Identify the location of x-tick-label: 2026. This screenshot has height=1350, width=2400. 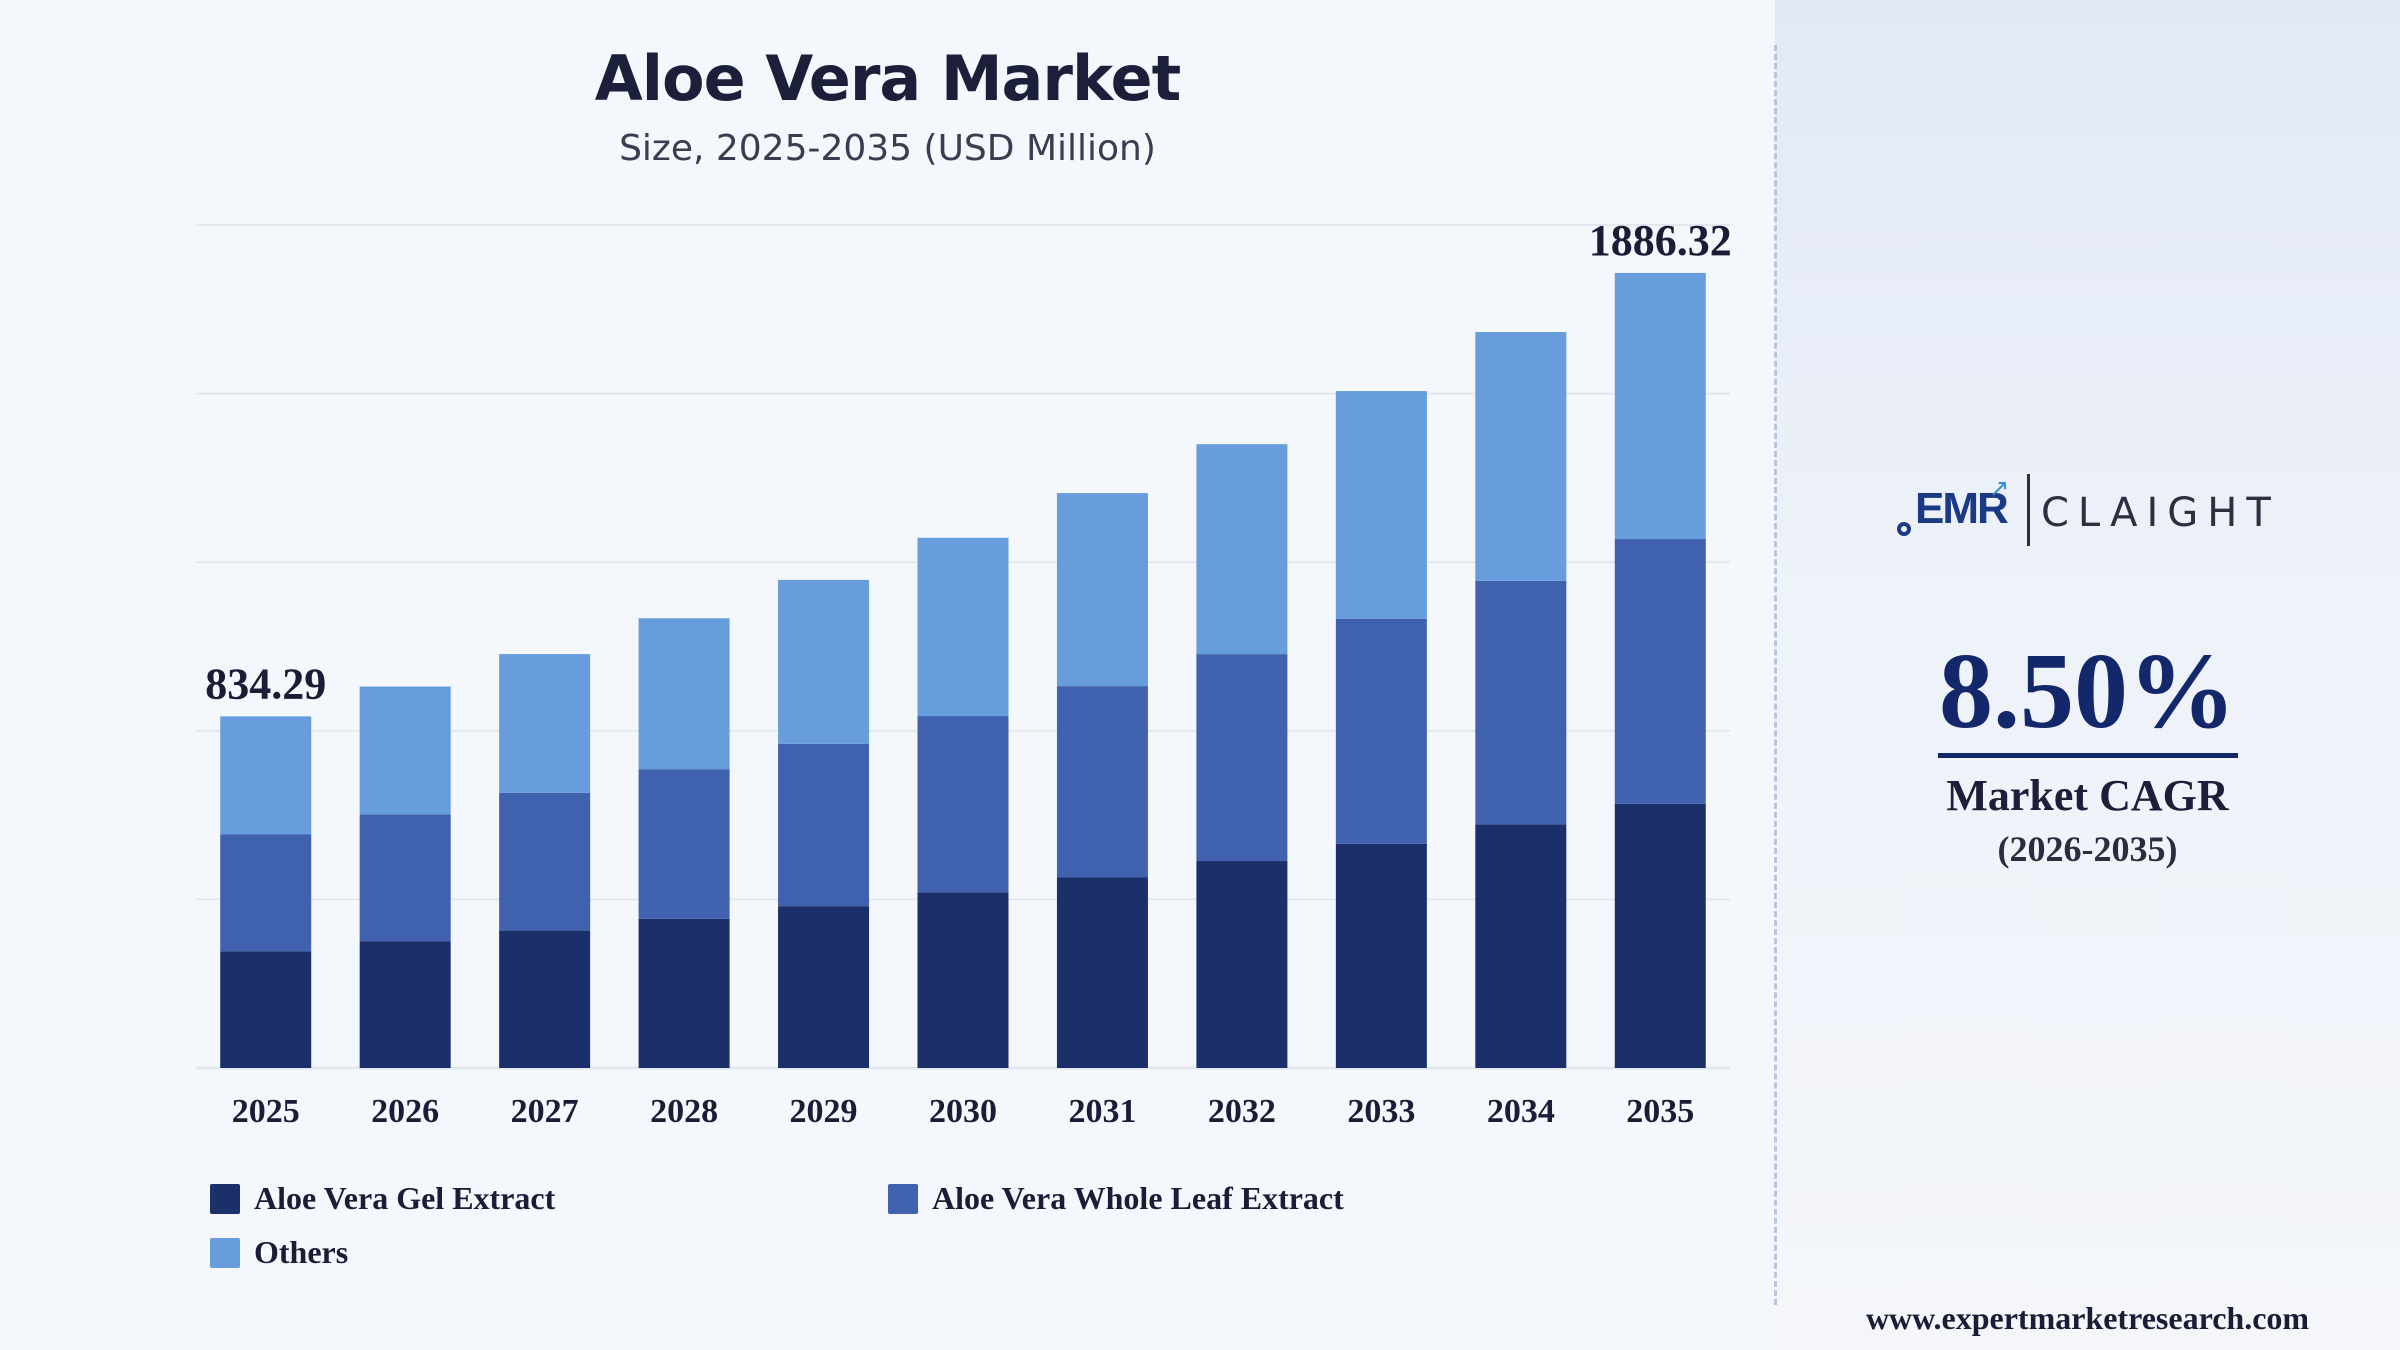
(405, 1111).